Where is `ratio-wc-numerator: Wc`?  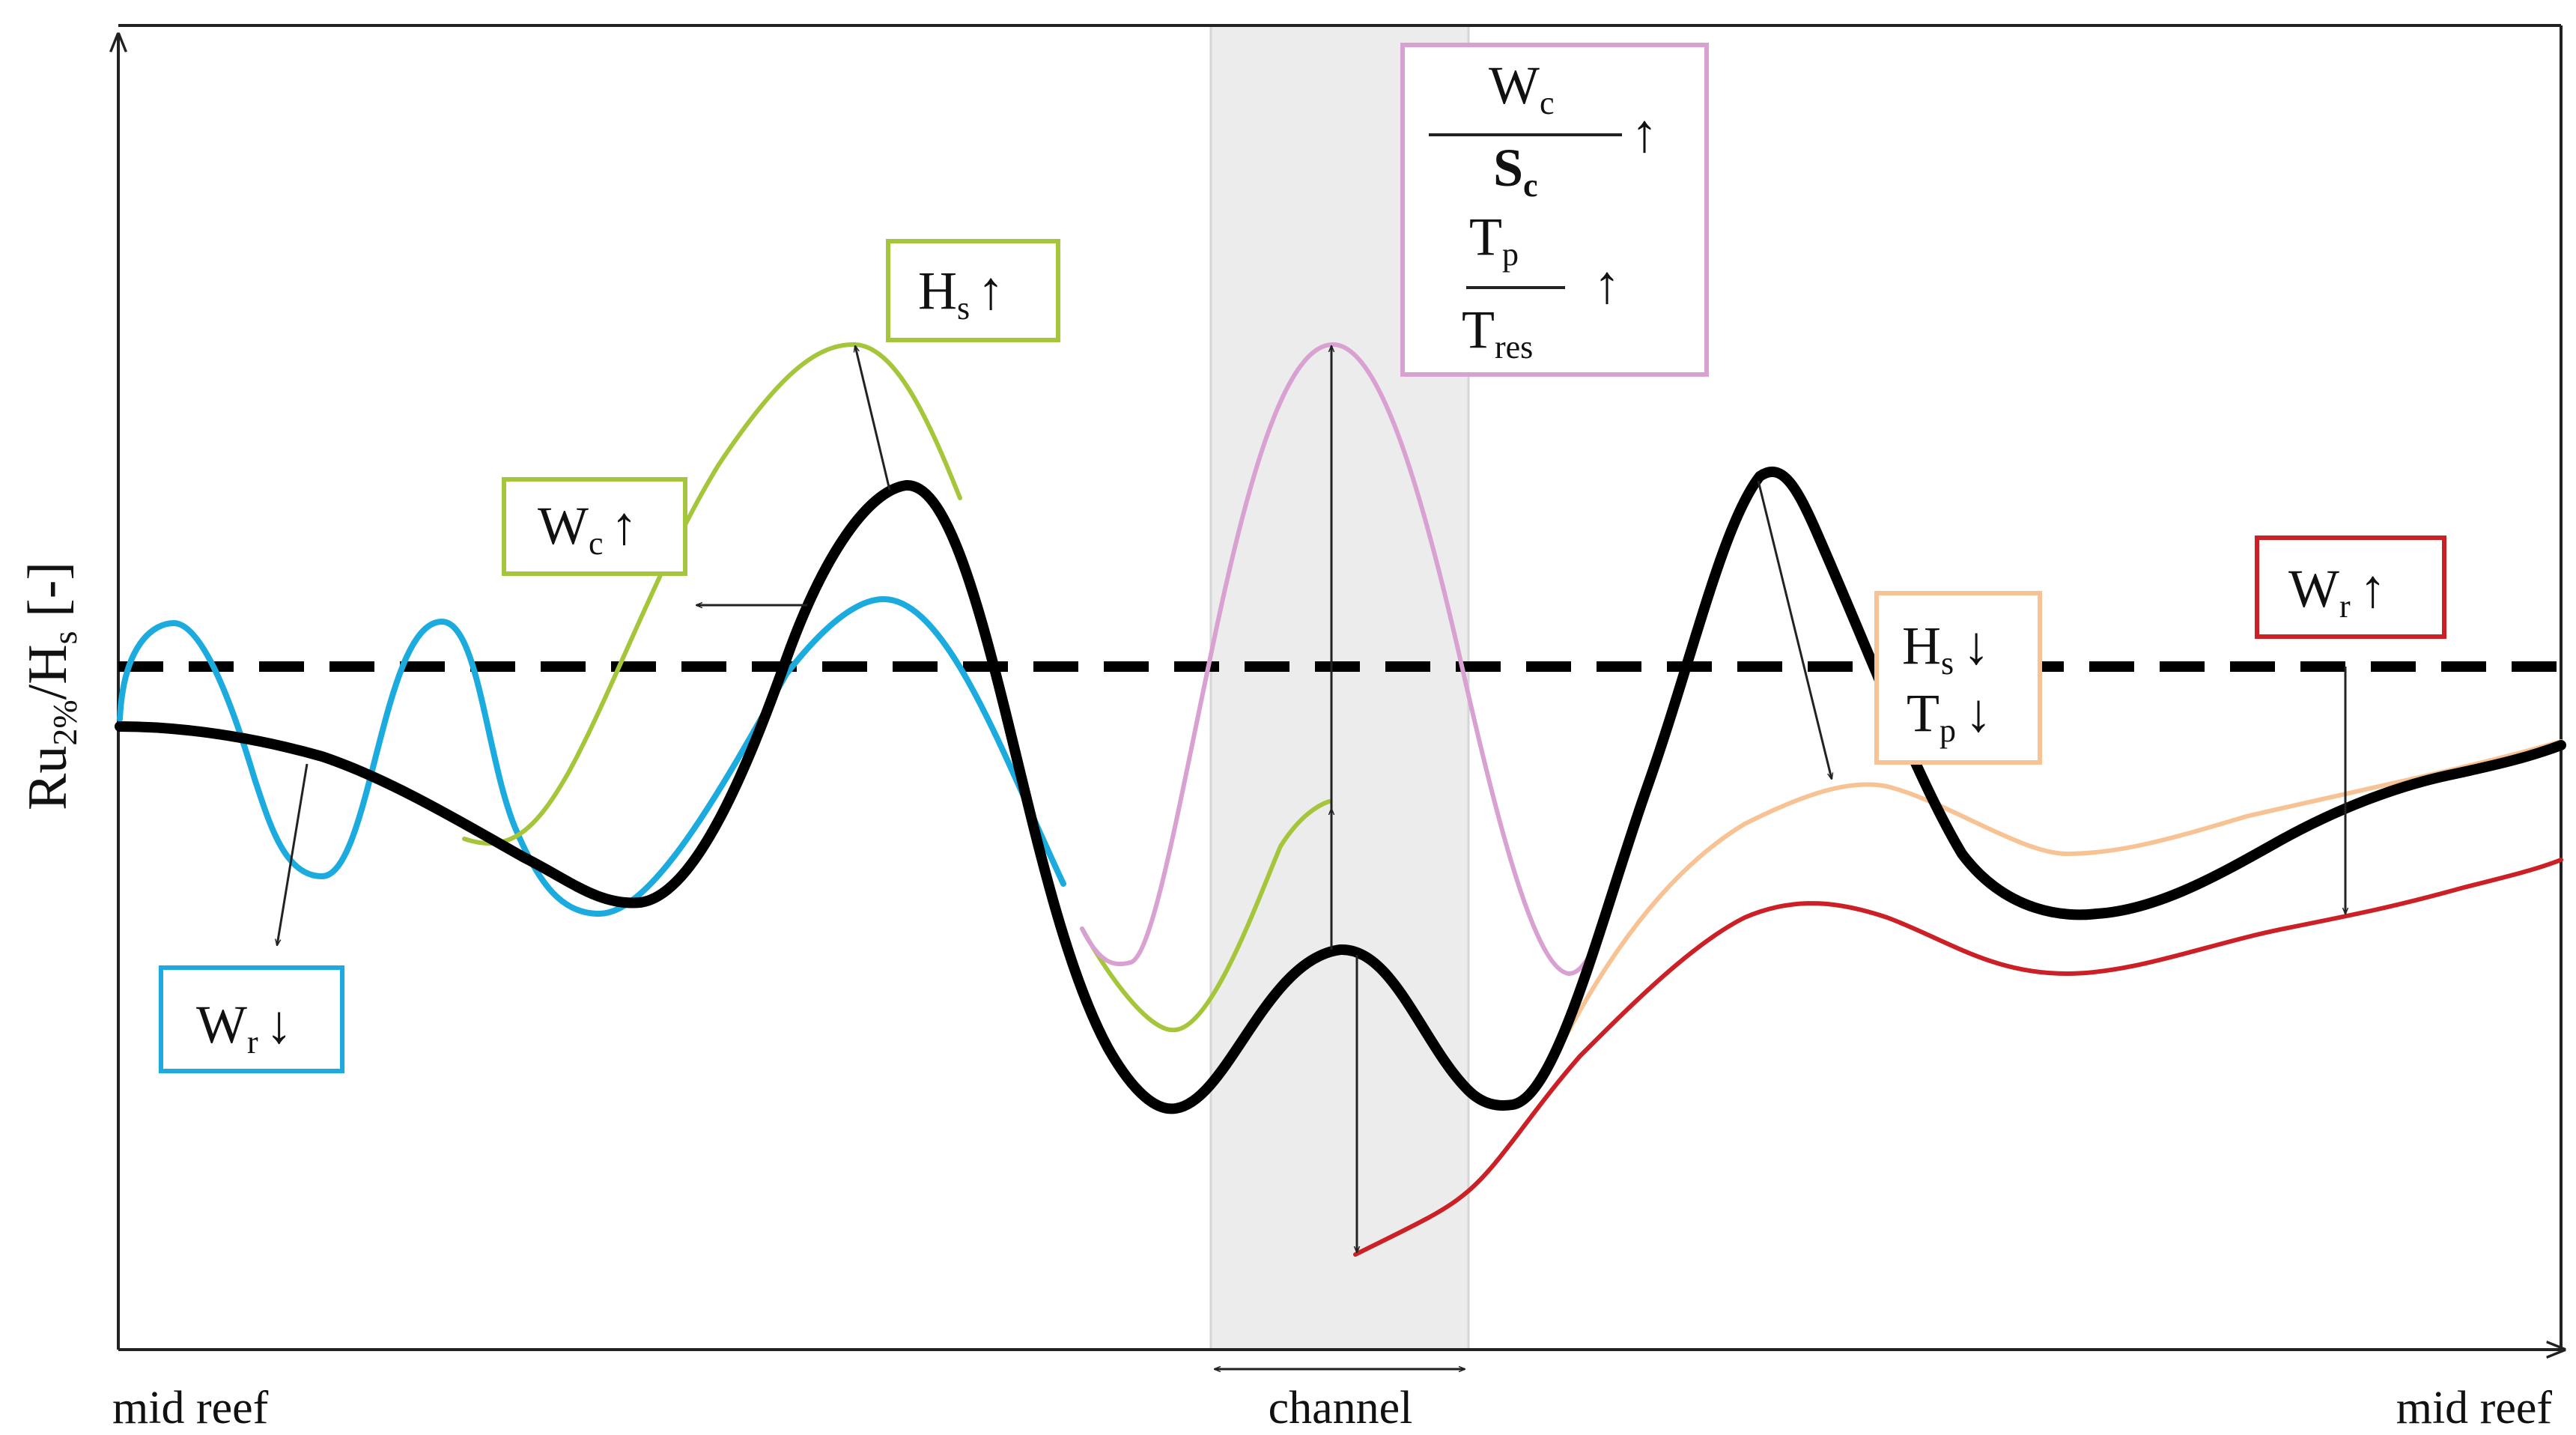 ratio-wc-numerator: Wc is located at coordinates (1522, 88).